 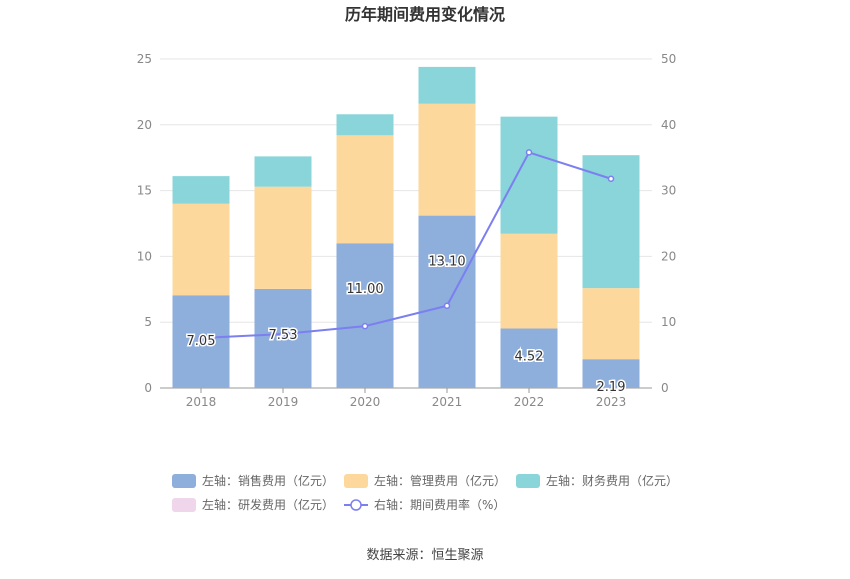 What do you see at coordinates (144, 256) in the screenshot?
I see `y-left-tick-label: 10` at bounding box center [144, 256].